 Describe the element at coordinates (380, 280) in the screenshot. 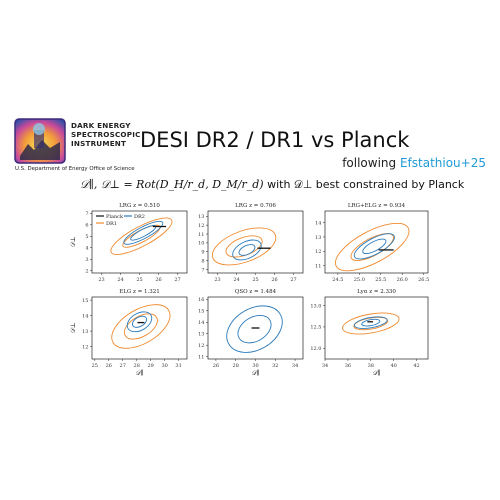

I see `x-tick-label: 25.5` at that location.